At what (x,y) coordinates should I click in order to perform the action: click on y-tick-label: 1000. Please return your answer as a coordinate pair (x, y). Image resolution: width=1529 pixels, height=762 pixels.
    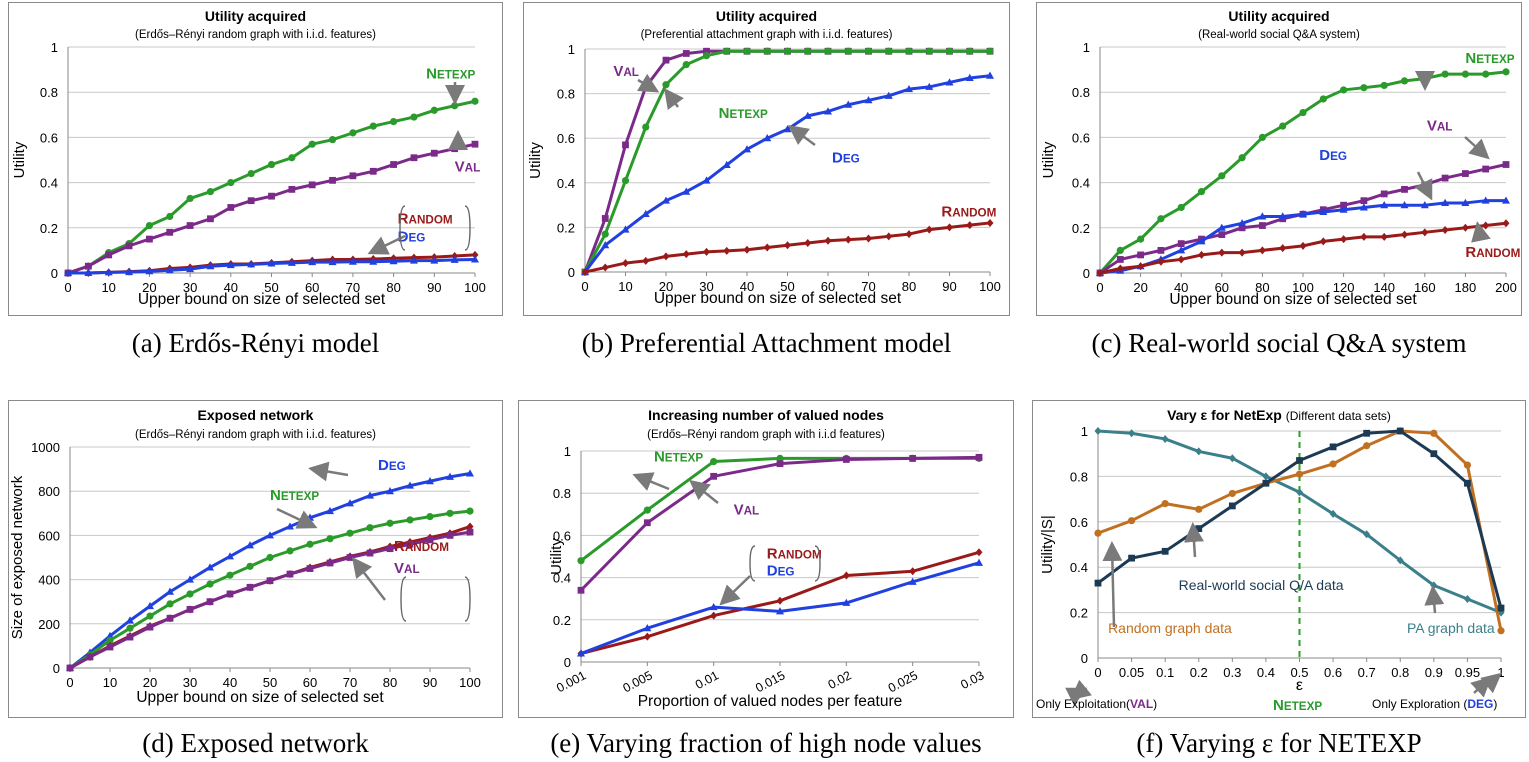
    Looking at the image, I should click on (45, 447).